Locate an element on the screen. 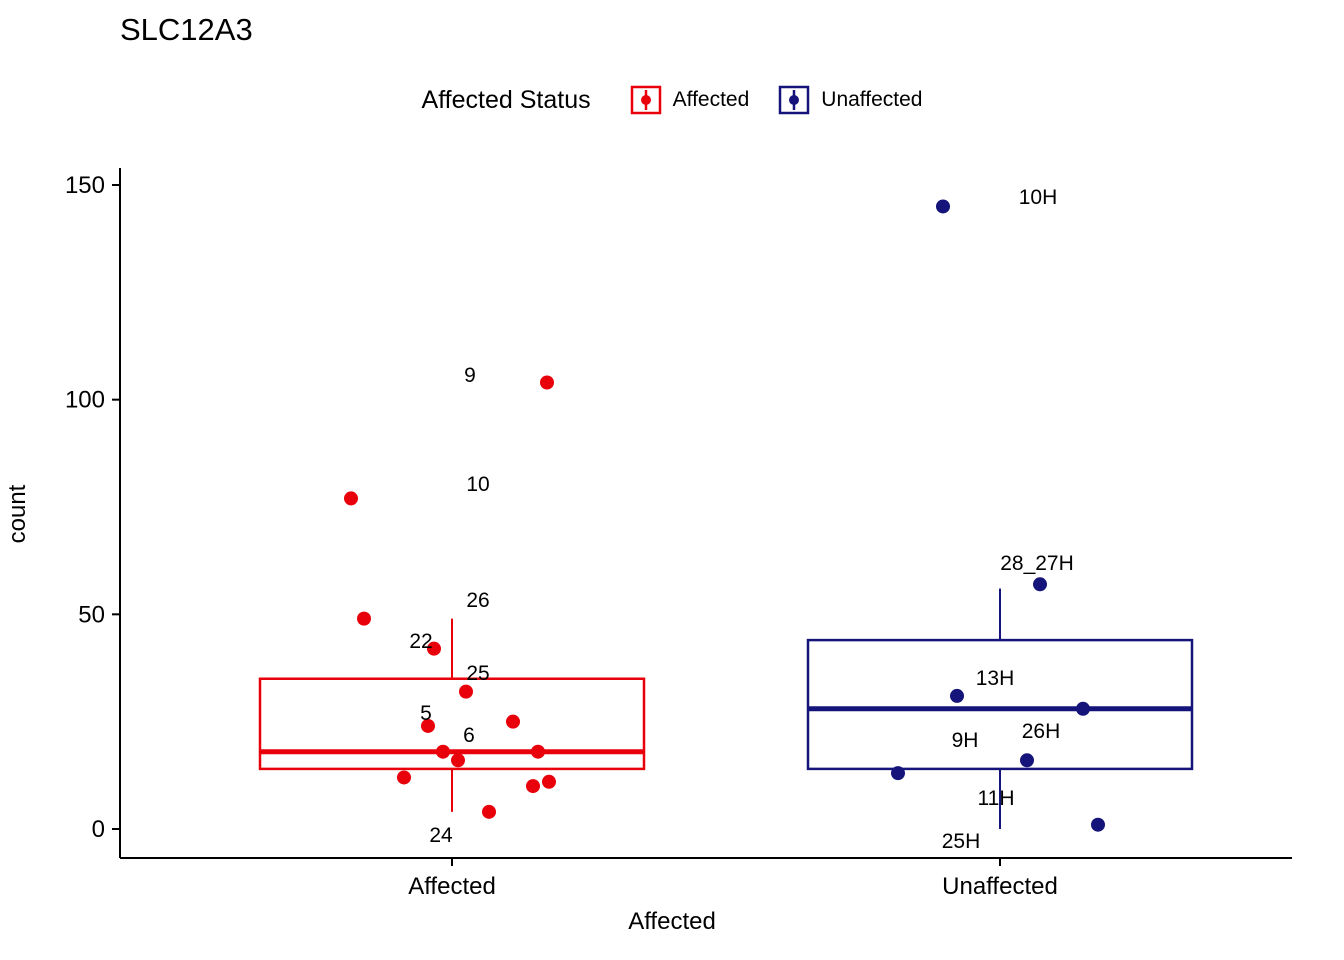 The width and height of the screenshot is (1344, 960). x-axis-title: Affected is located at coordinates (672, 921).